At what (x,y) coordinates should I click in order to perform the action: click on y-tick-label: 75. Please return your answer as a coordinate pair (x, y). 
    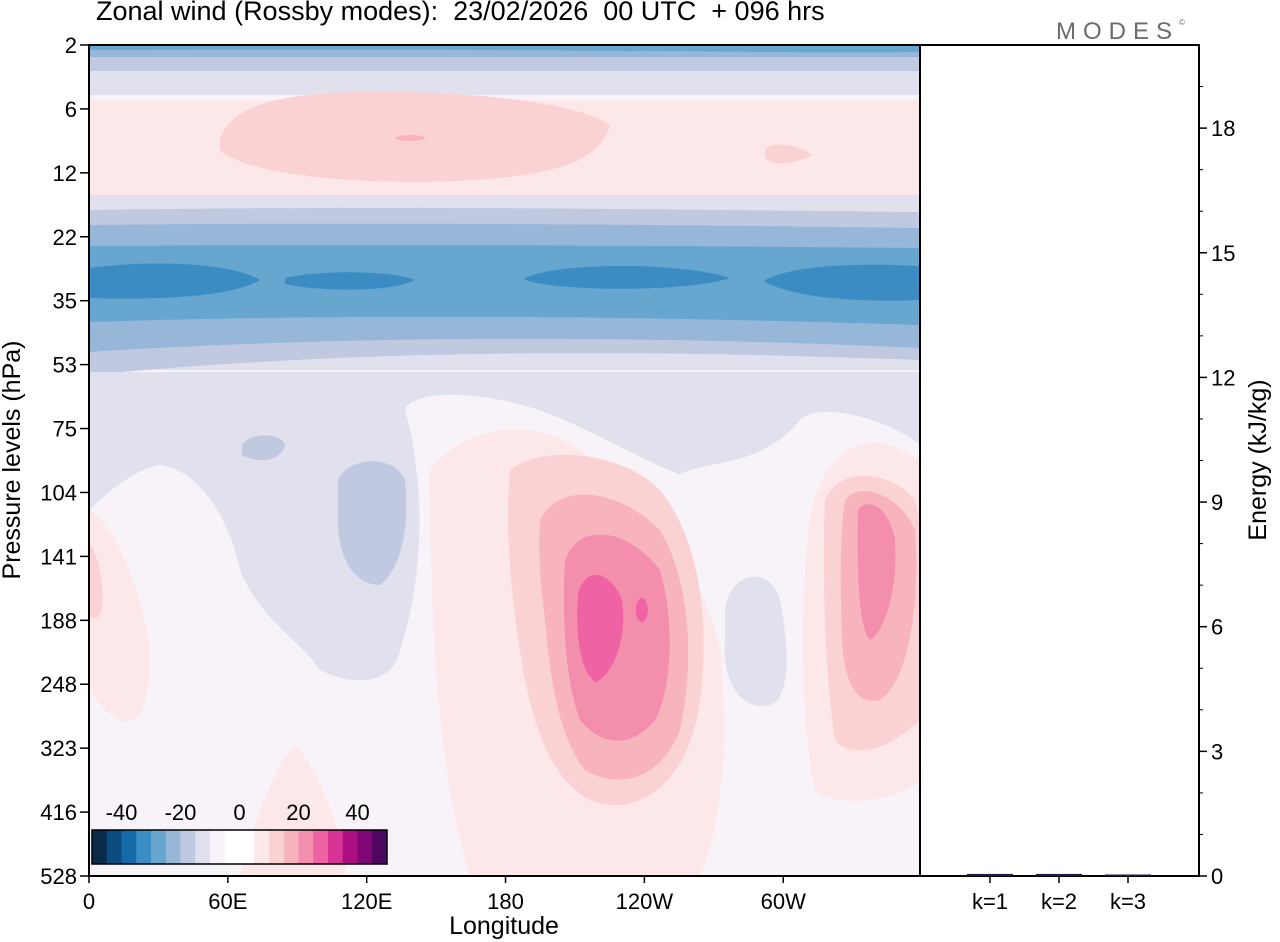
    Looking at the image, I should click on (65, 429).